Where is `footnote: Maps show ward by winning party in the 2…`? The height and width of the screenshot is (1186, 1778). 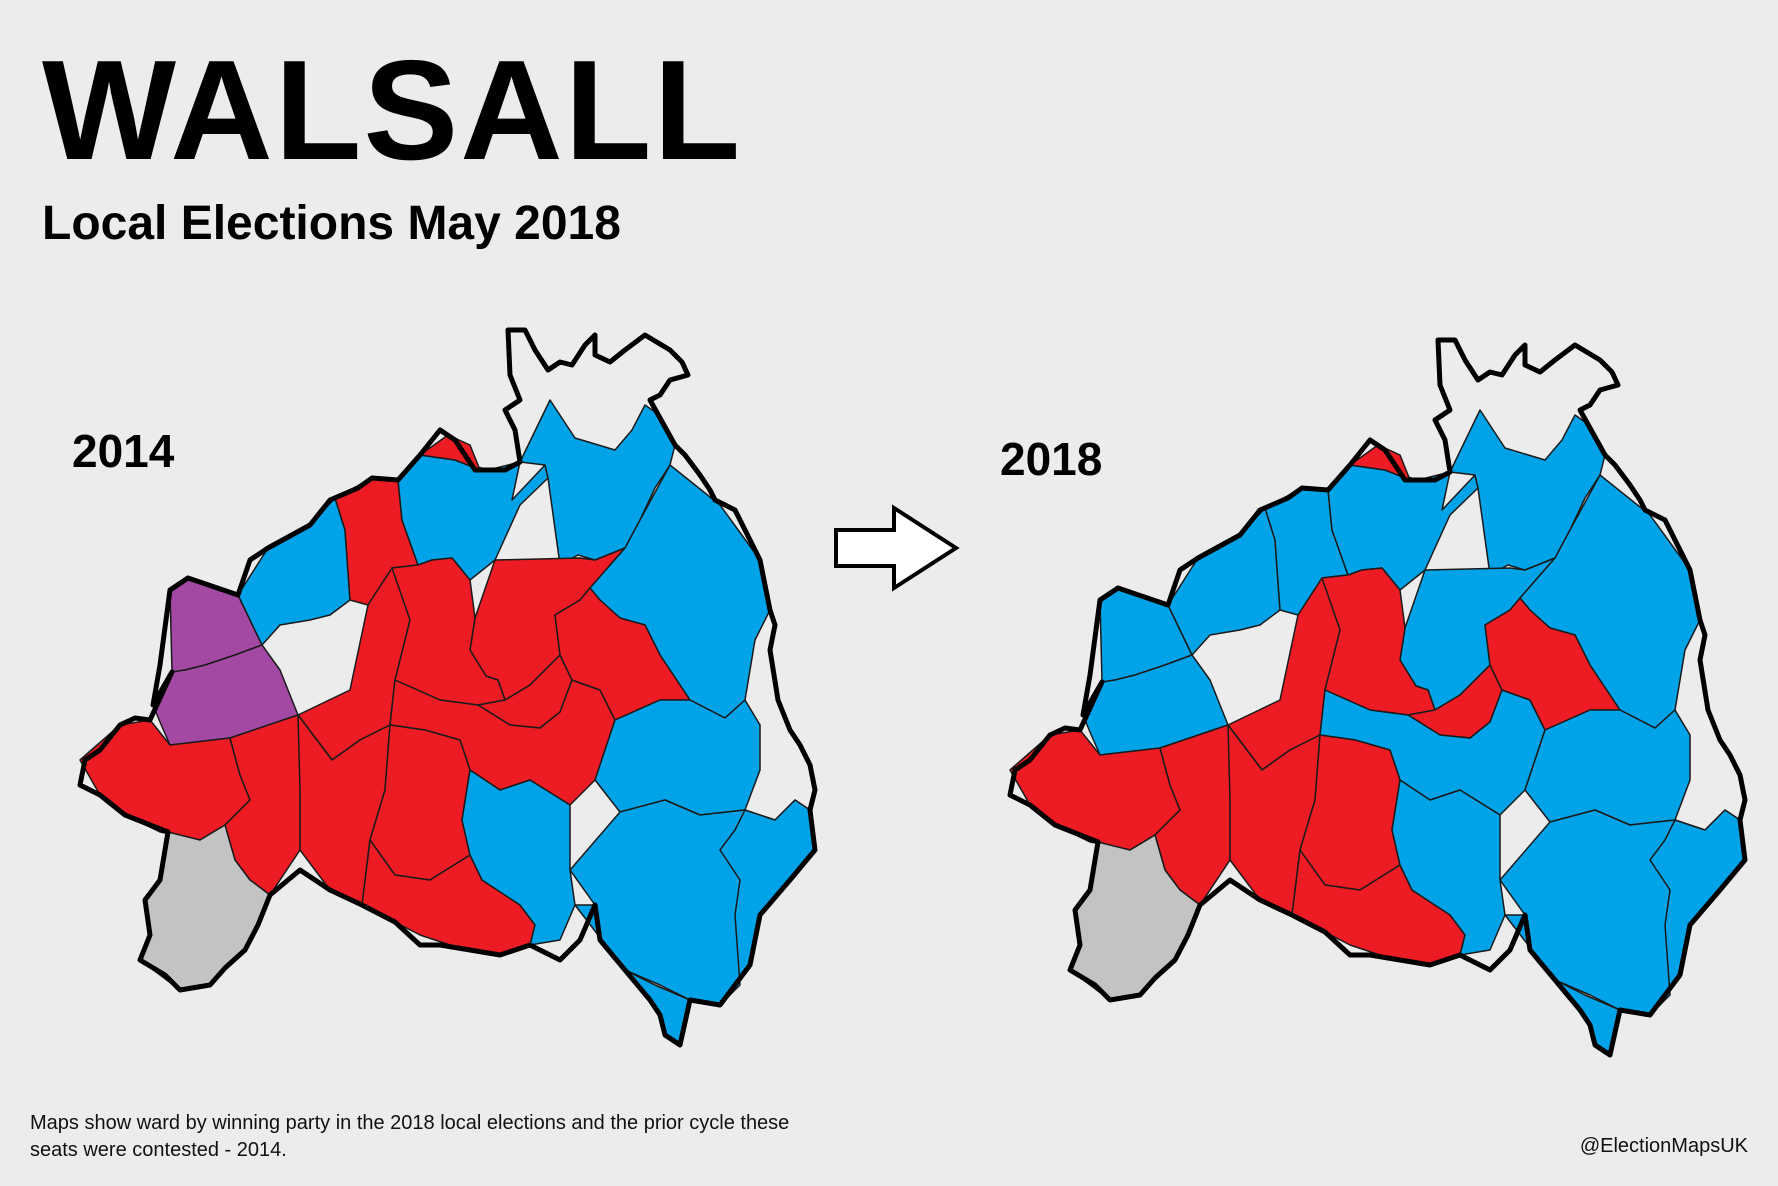
footnote: Maps show ward by winning party in the 2… is located at coordinates (410, 1136).